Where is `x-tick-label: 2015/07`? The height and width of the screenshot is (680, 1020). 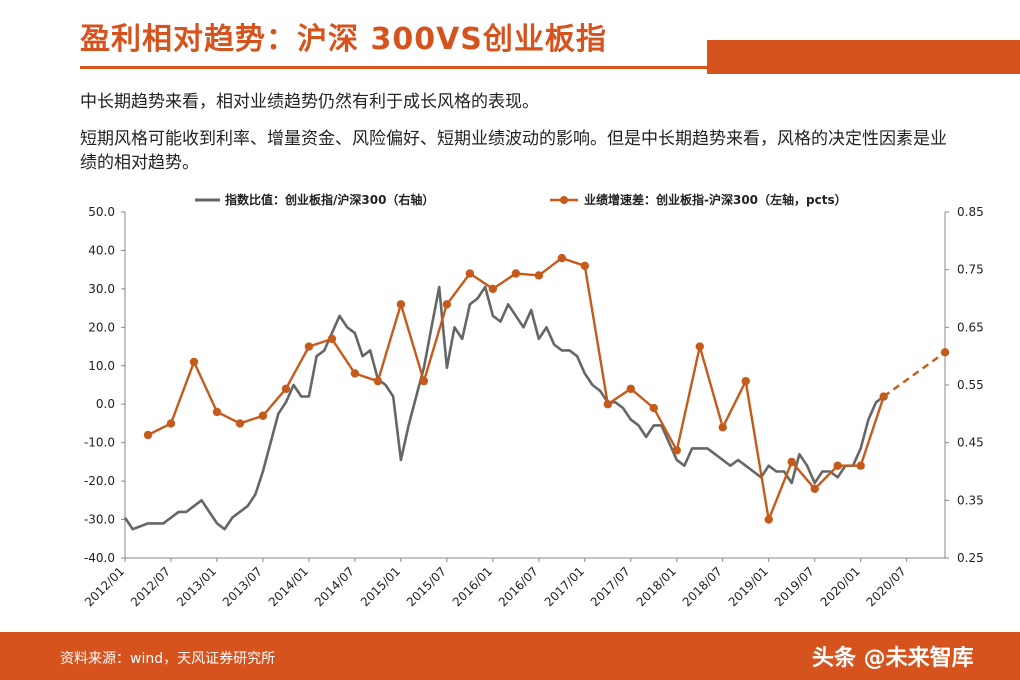 x-tick-label: 2015/07 is located at coordinates (426, 586).